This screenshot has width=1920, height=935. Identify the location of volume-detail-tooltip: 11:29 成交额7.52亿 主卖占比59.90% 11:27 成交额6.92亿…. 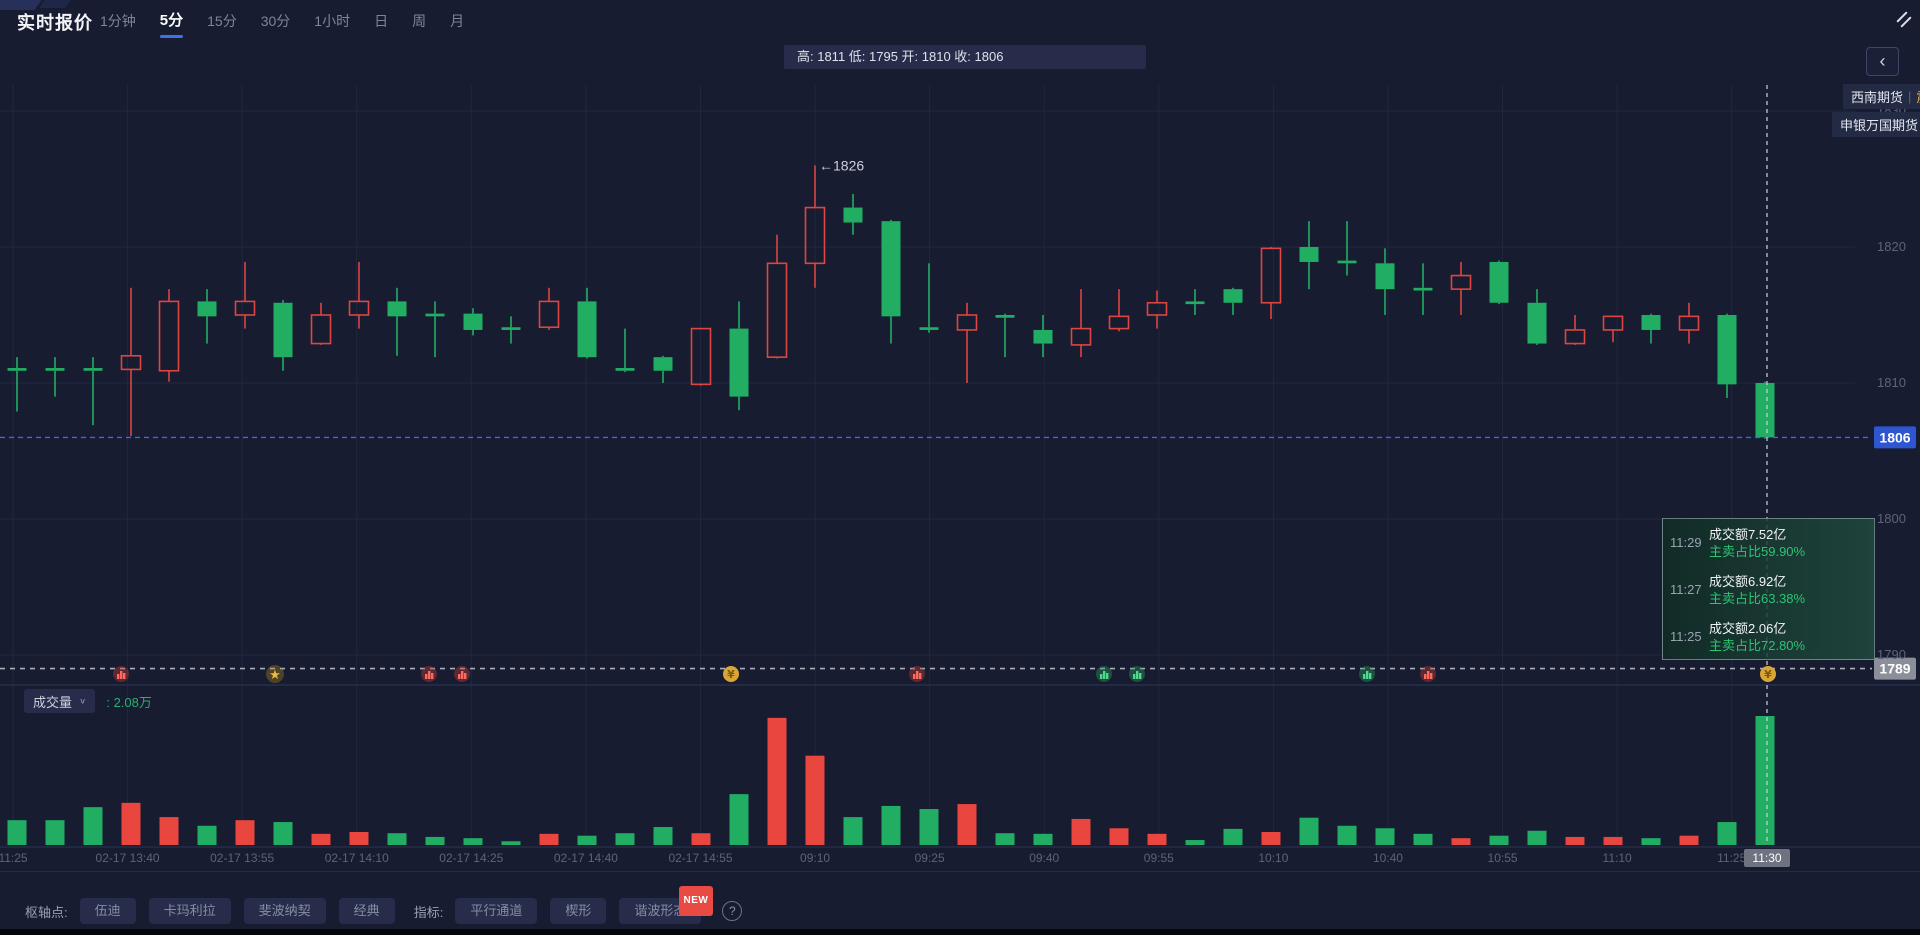
(1768, 589).